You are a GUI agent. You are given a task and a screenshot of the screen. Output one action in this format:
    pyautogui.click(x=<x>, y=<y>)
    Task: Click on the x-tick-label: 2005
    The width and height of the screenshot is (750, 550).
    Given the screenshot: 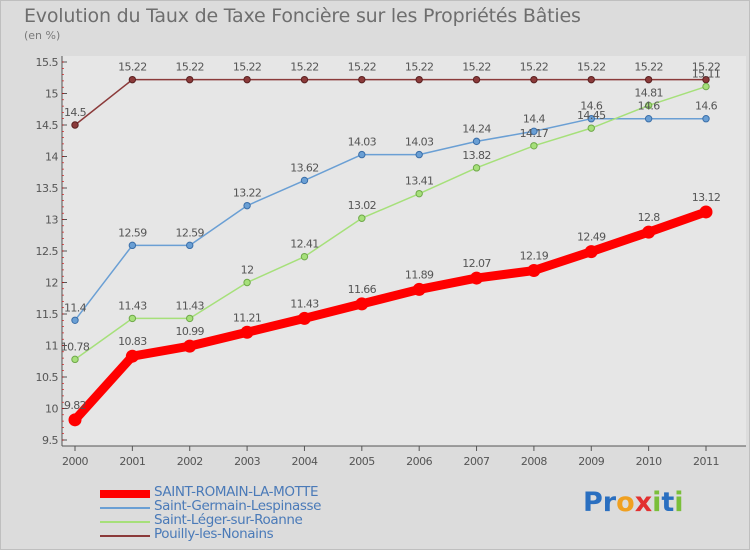 What is the action you would take?
    pyautogui.click(x=362, y=461)
    